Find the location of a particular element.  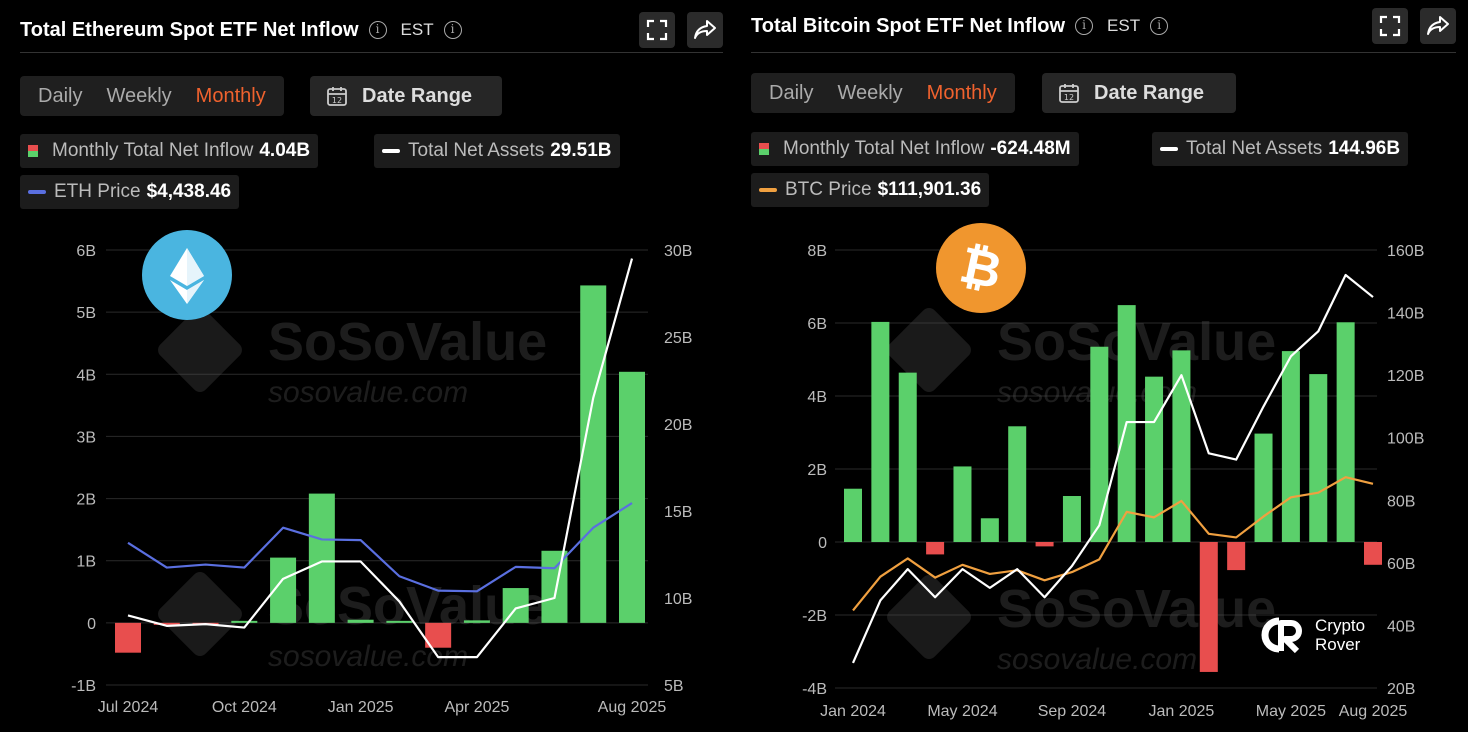

legend-inflow: Monthly Total Net Inflow -624.48M is located at coordinates (915, 149).